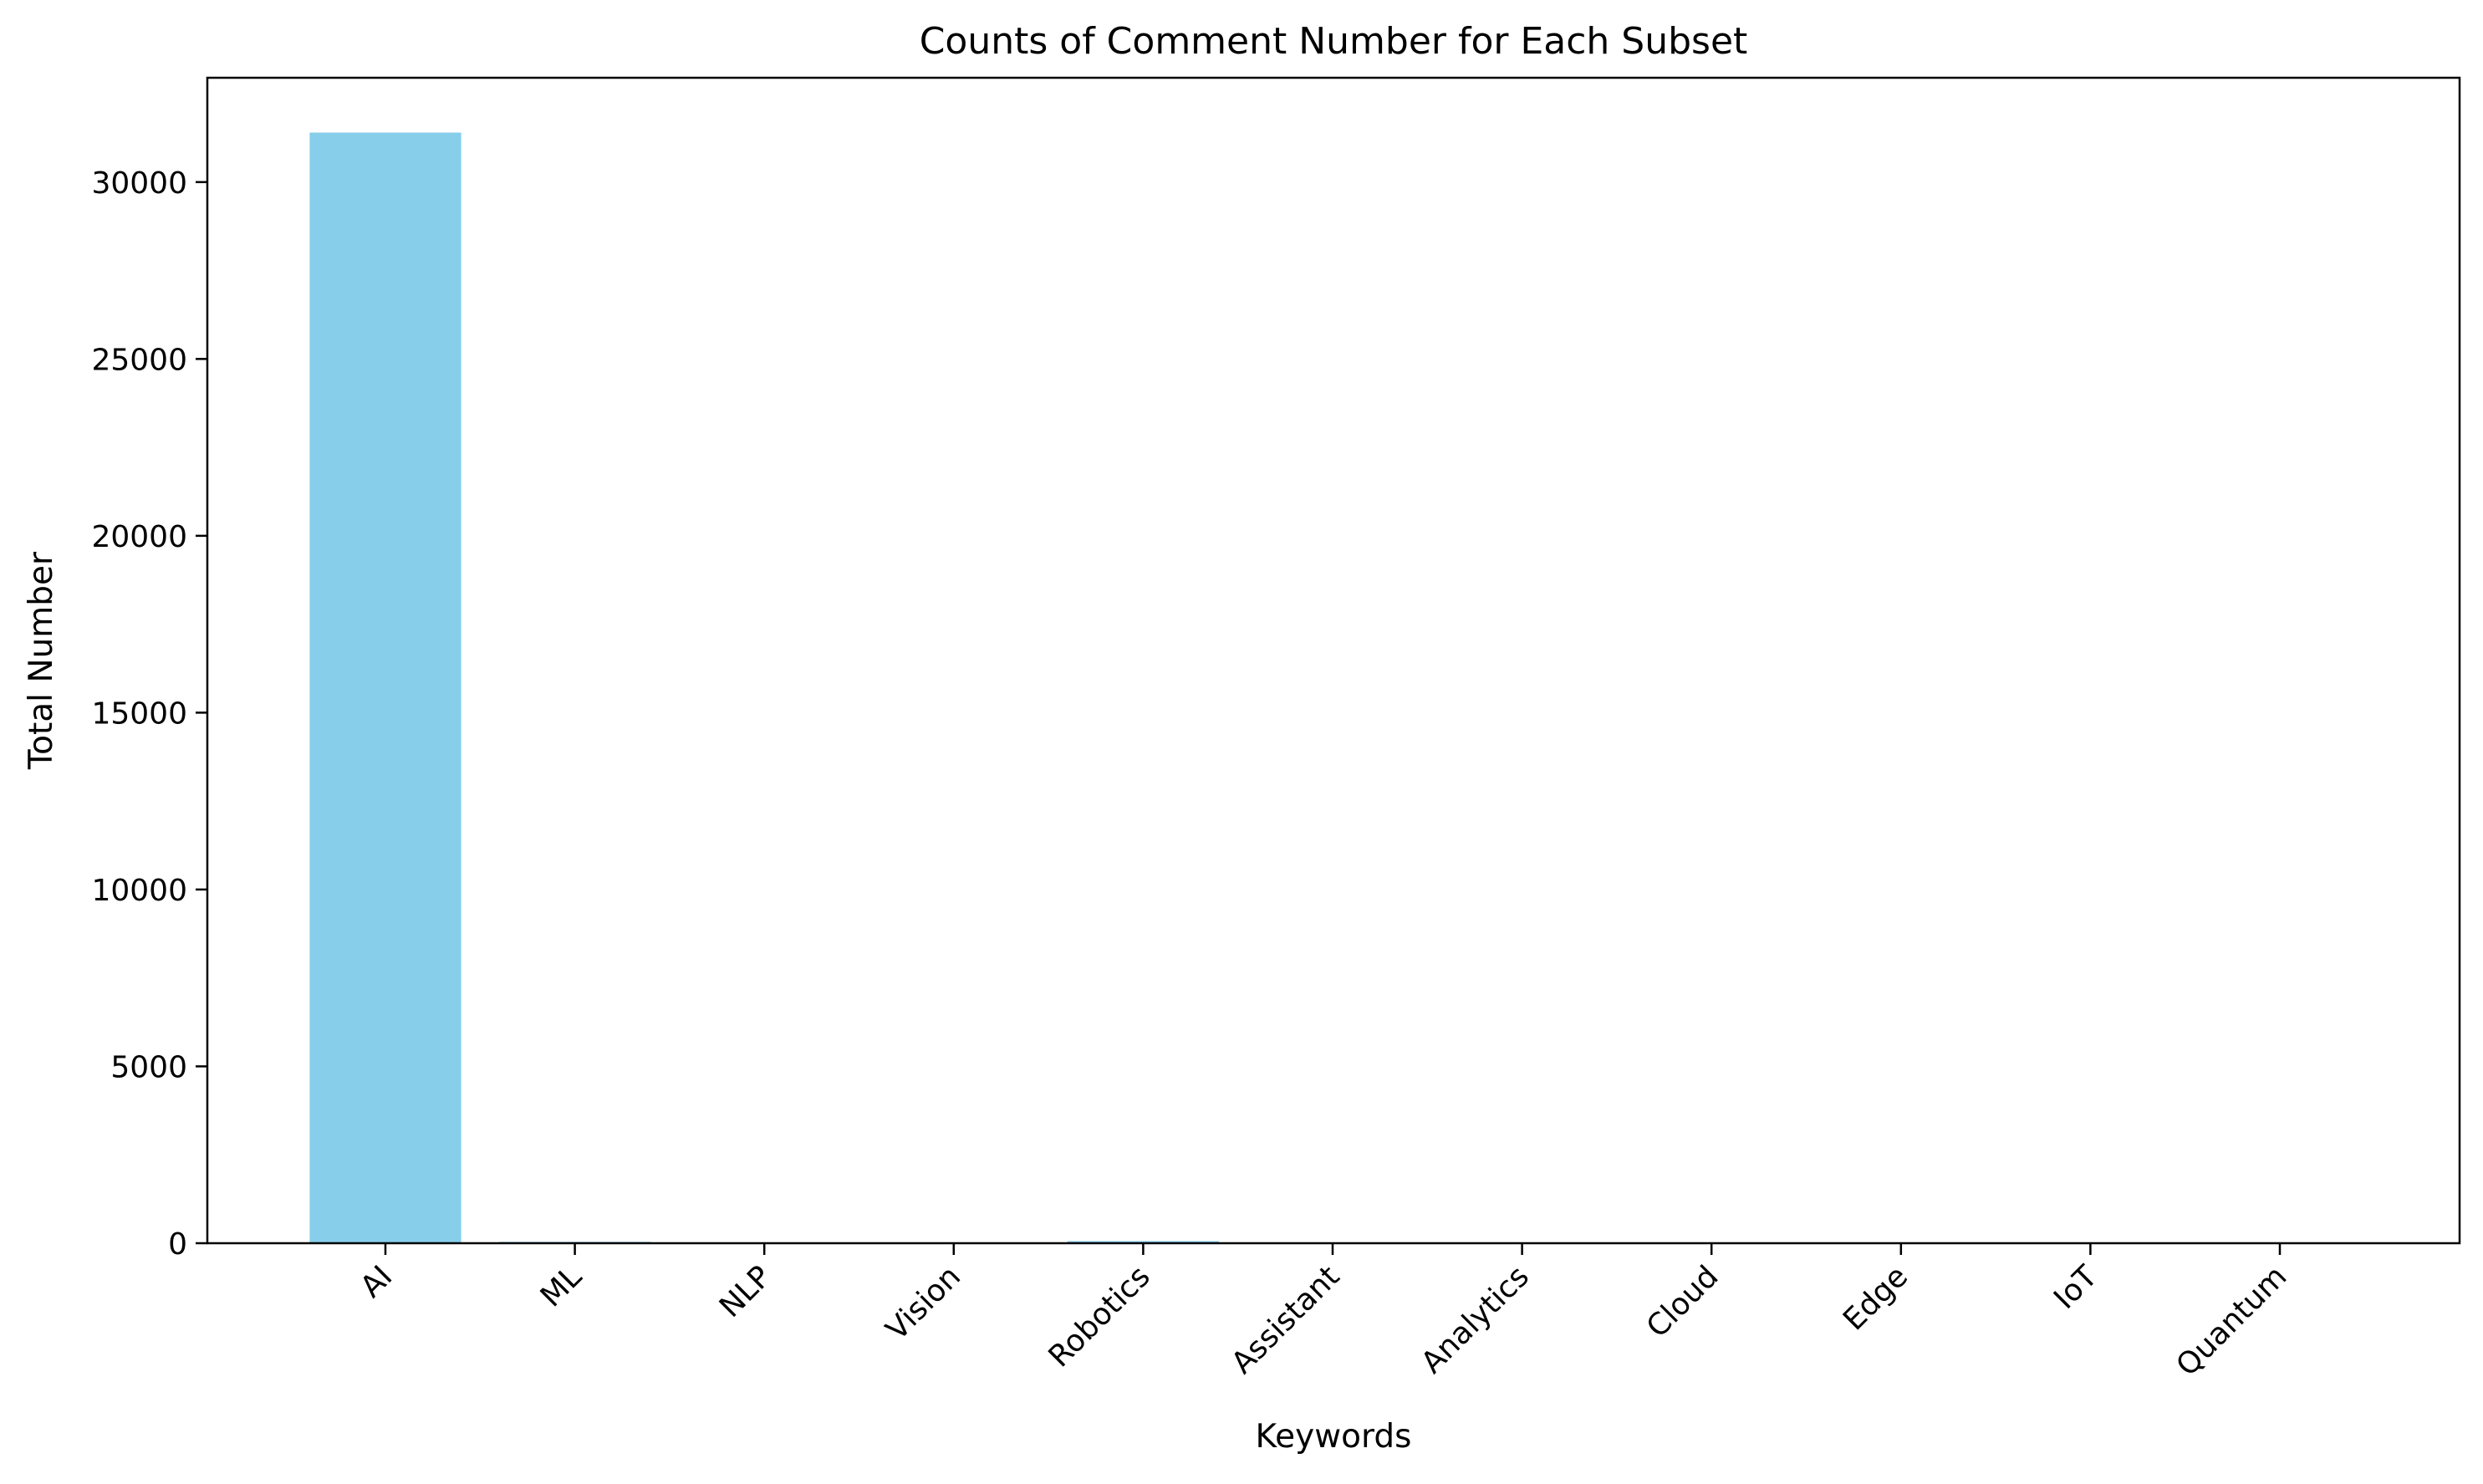 This screenshot has width=2483, height=1484. What do you see at coordinates (177, 1244) in the screenshot?
I see `y-tick-label: 0` at bounding box center [177, 1244].